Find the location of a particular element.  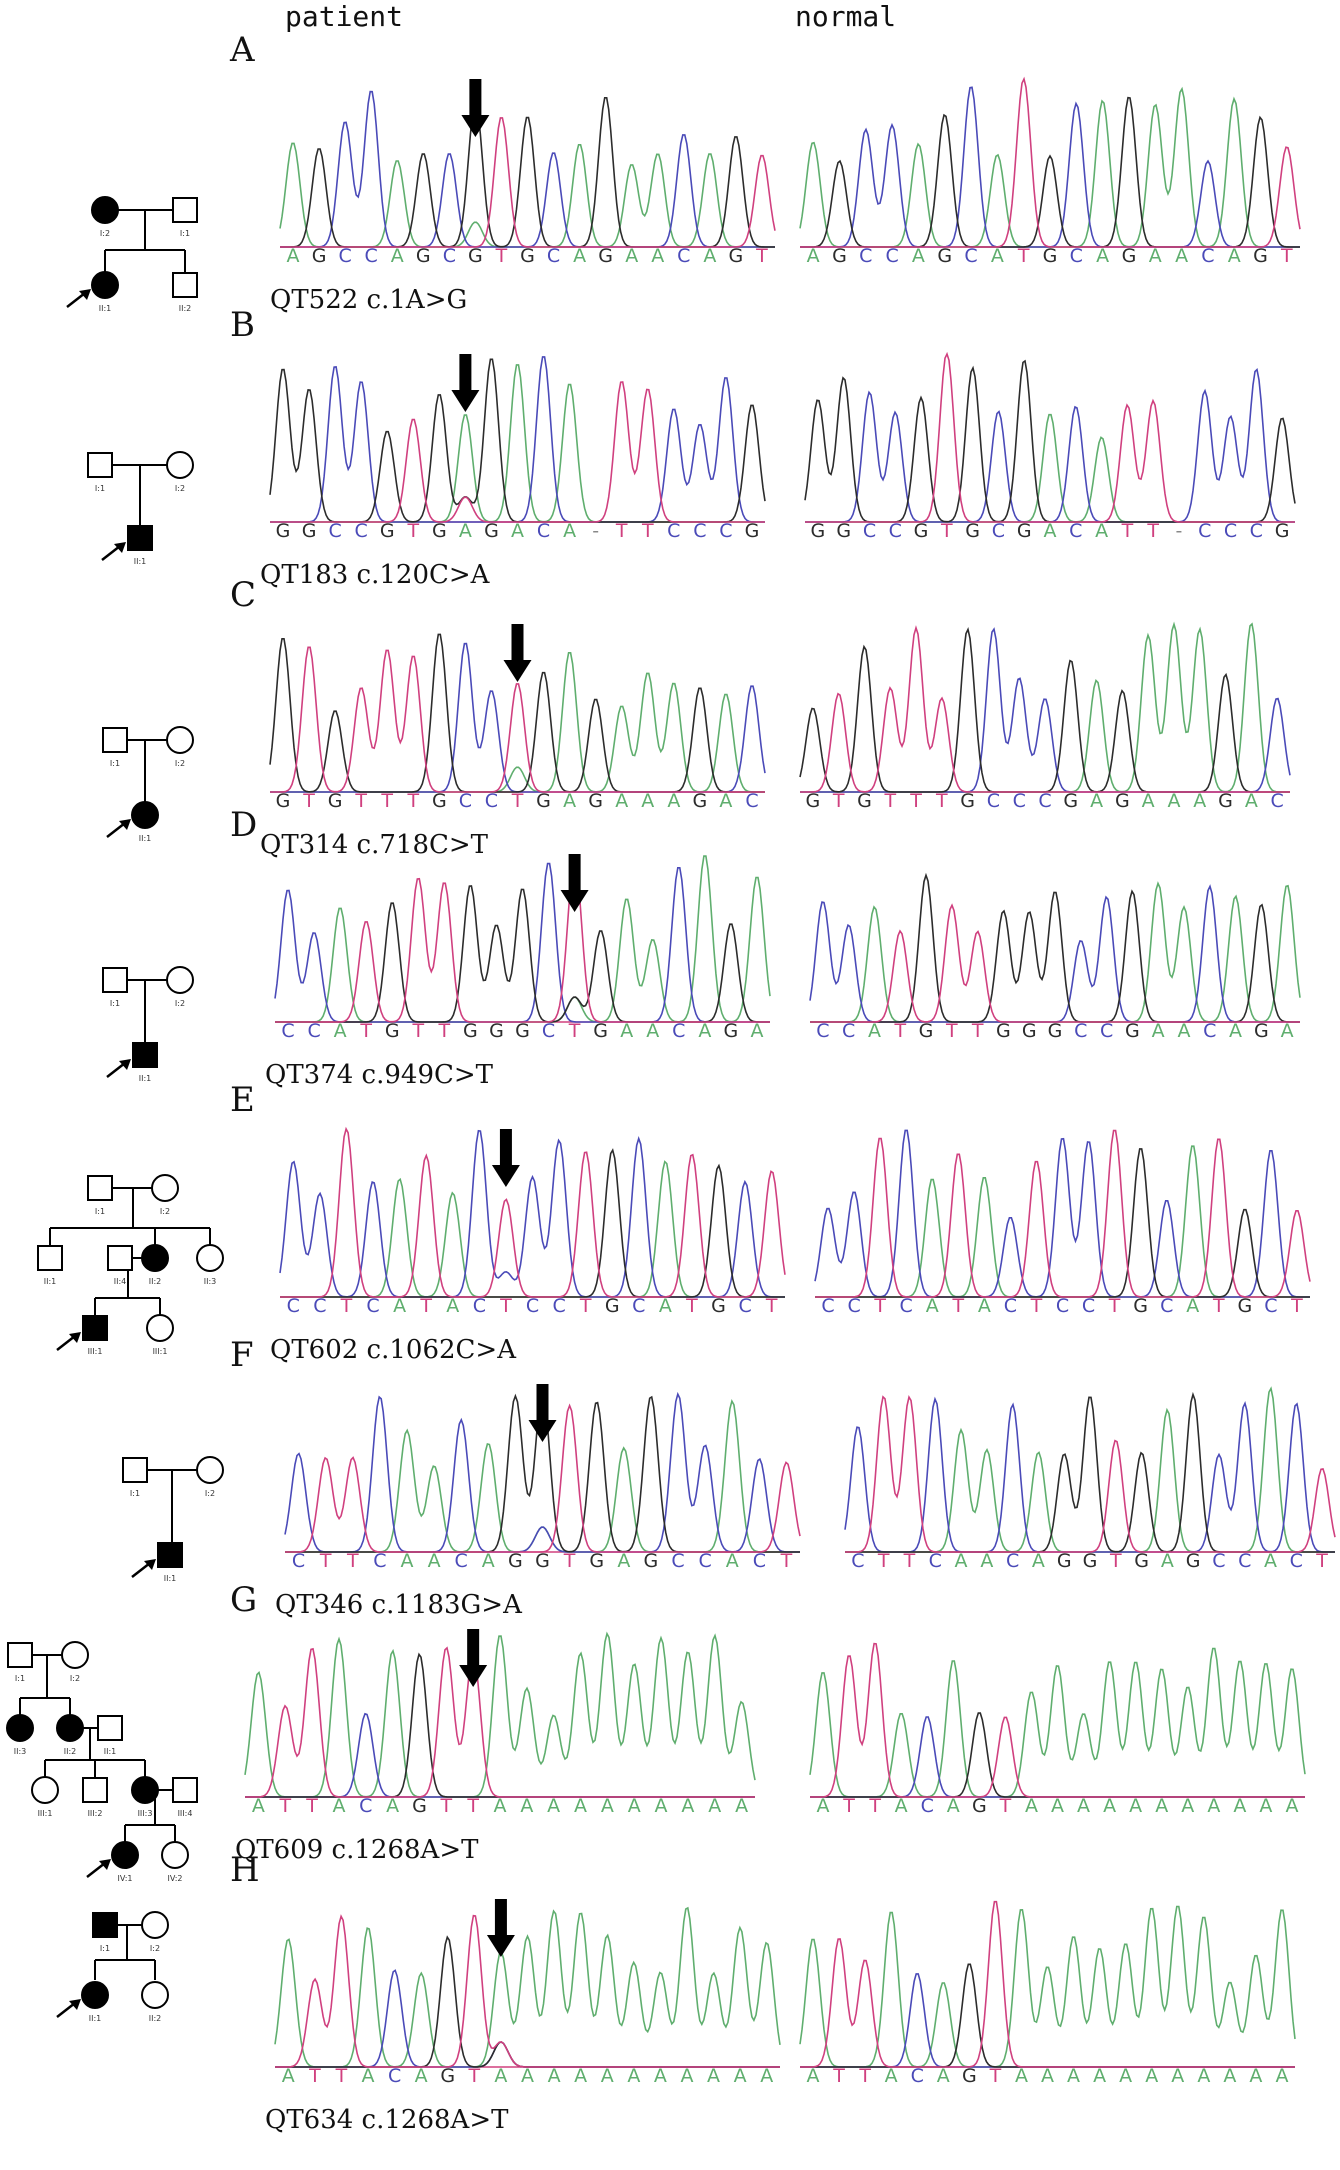

panel-G-normal-trace-A is located at coordinates (1057, 1722).